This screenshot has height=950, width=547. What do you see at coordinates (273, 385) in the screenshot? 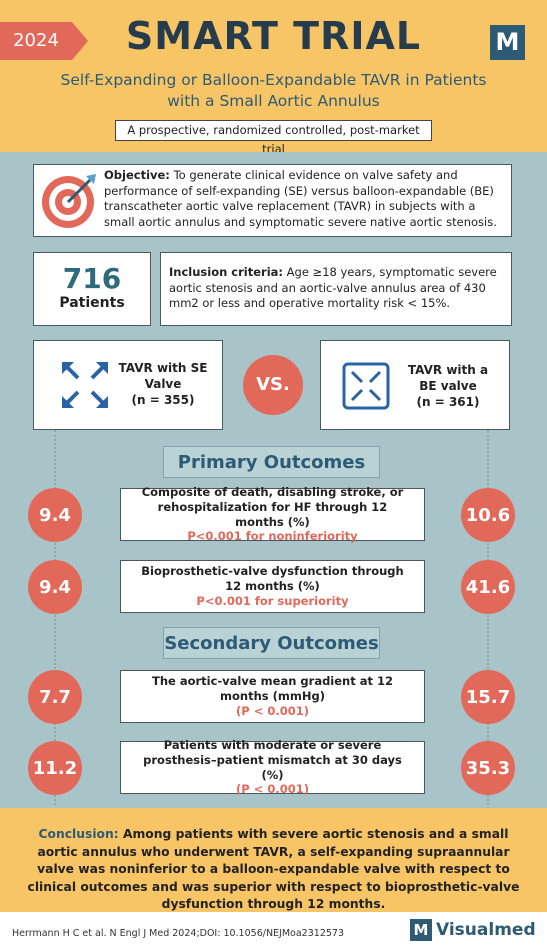
I see `vs: VS.` at bounding box center [273, 385].